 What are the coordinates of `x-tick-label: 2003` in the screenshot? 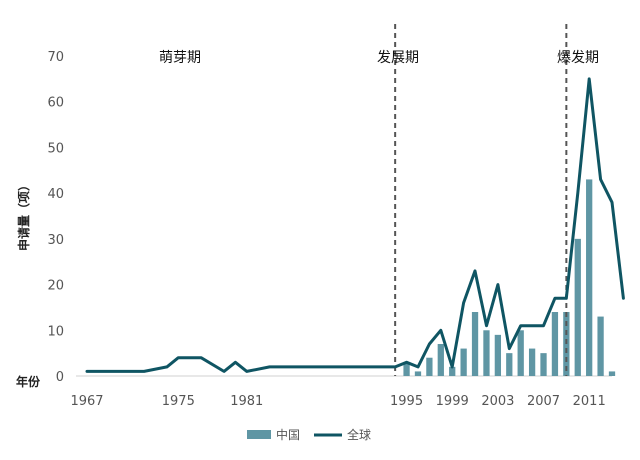 It's located at (497, 401).